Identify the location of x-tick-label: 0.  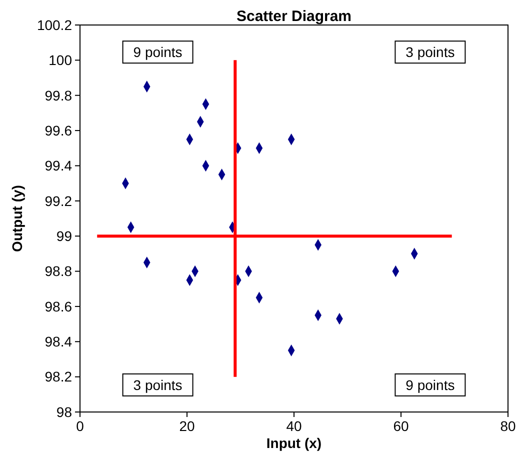
(80, 426).